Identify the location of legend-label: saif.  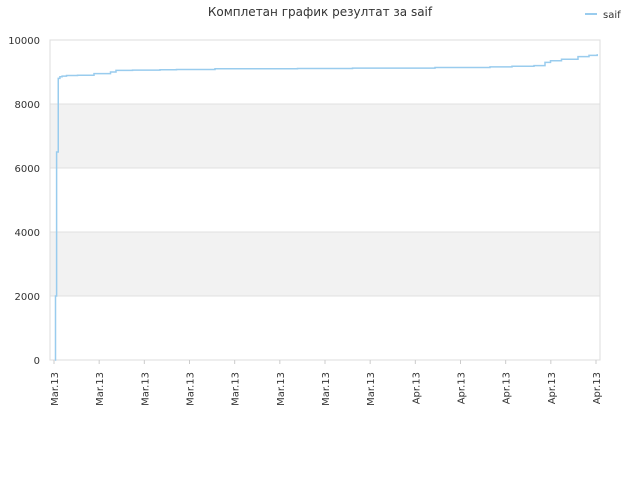
(612, 15).